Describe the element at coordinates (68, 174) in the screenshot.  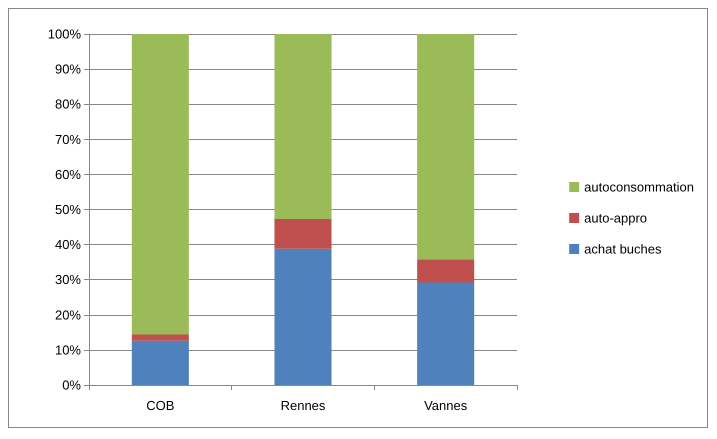
I see `y-tick-label: 60%` at that location.